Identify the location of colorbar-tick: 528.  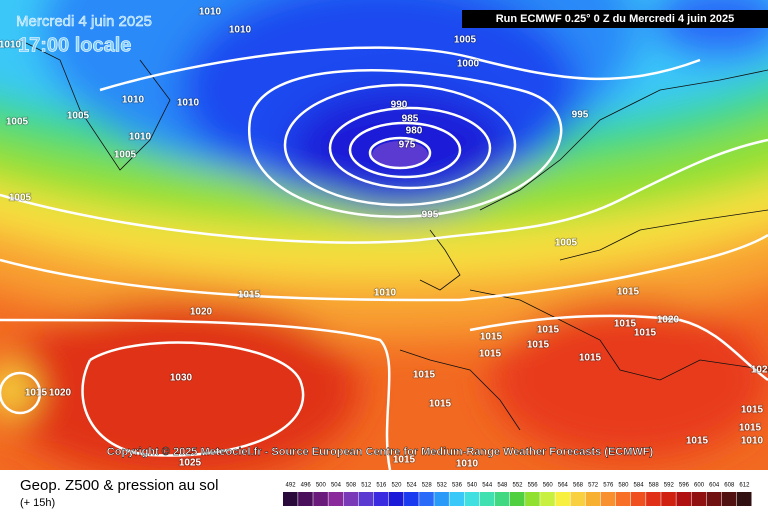
(427, 486).